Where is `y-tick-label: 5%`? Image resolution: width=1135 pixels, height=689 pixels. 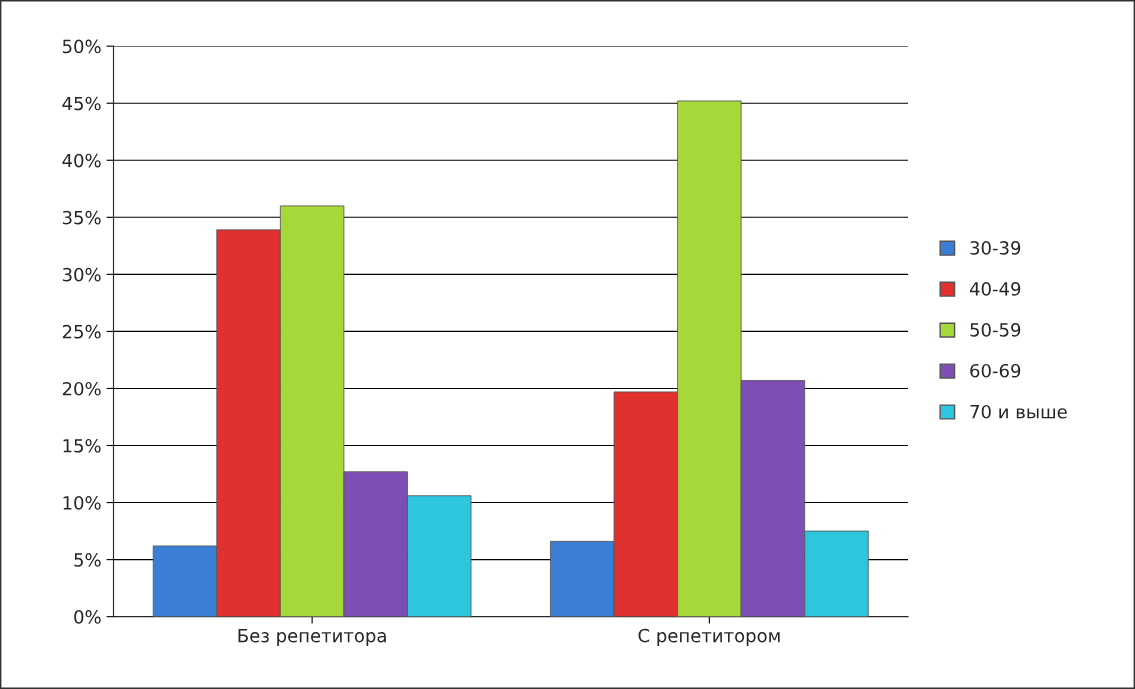 y-tick-label: 5% is located at coordinates (87, 560).